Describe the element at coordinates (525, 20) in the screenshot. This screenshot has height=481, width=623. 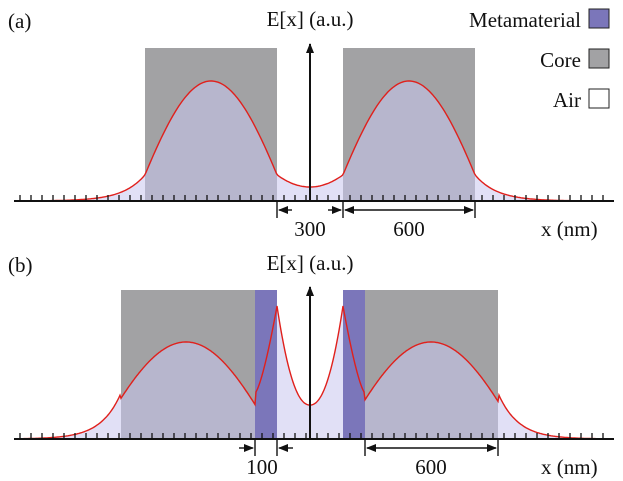
I see `legend-label-metamaterial: Metamaterial` at that location.